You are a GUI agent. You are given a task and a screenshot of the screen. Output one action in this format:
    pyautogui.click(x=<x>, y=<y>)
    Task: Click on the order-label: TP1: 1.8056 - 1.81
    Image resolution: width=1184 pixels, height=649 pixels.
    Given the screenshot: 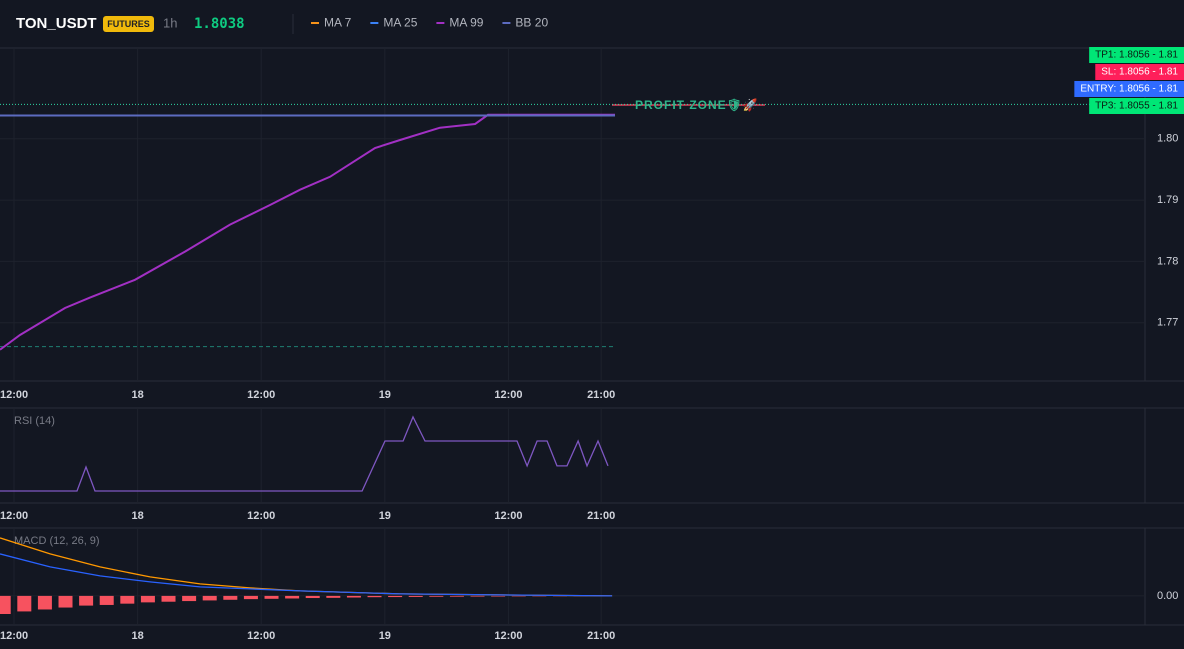 What is the action you would take?
    pyautogui.click(x=1136, y=55)
    